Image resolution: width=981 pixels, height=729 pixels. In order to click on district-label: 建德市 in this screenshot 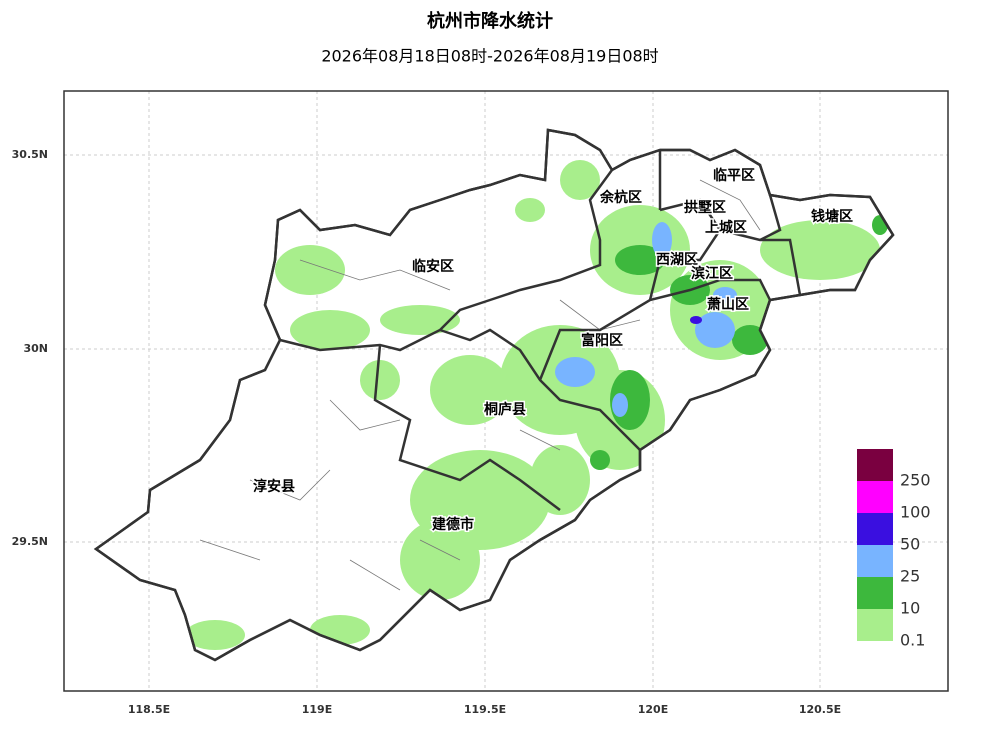, I will do `click(453, 524)`.